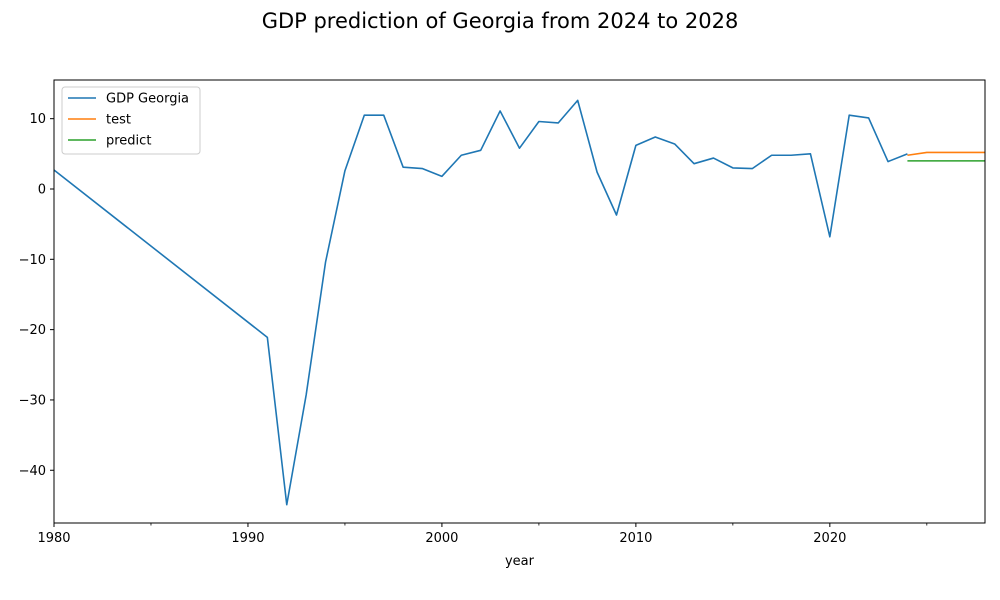  Describe the element at coordinates (635, 538) in the screenshot. I see `x-tick-label: 2010` at that location.